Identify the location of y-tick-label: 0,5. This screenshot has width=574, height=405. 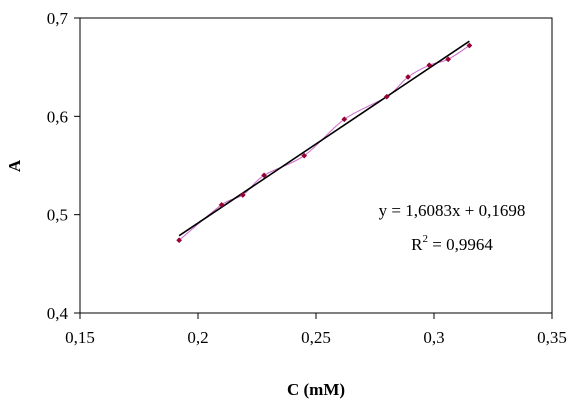
(57, 215).